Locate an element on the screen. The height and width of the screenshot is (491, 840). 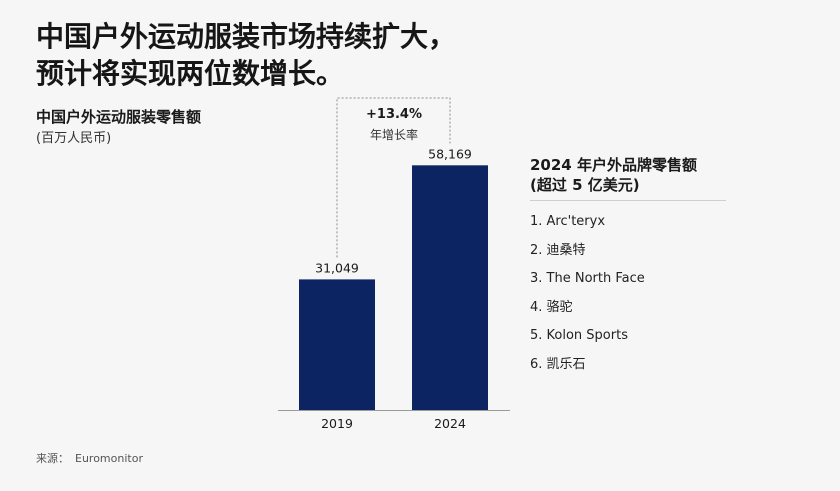
brand-item: 6. 凯乐石 is located at coordinates (558, 364).